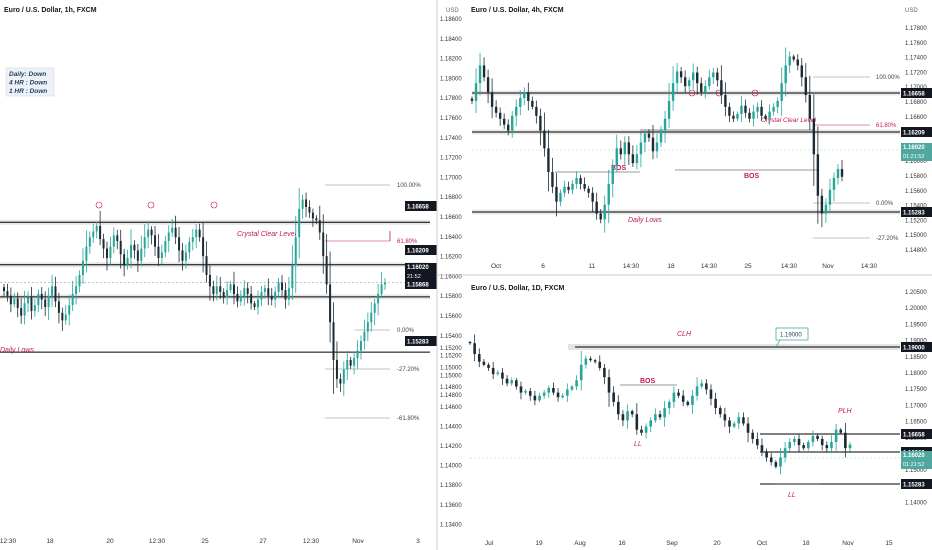 This screenshot has height=550, width=932. Describe the element at coordinates (449, 224) in the screenshot. I see `level-1h-tag-label: 1.16658` at that location.